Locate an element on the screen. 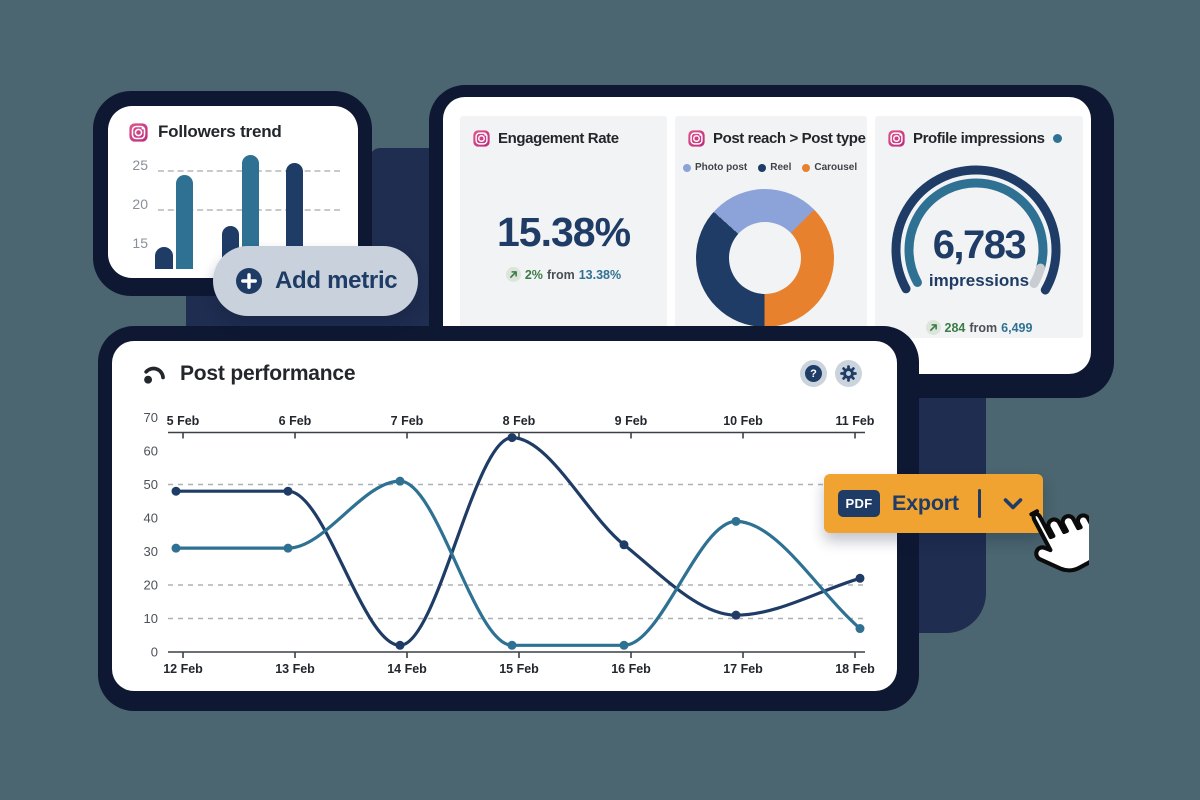 This screenshot has width=1200, height=800. svg-text: 7 Feb is located at coordinates (407, 421).